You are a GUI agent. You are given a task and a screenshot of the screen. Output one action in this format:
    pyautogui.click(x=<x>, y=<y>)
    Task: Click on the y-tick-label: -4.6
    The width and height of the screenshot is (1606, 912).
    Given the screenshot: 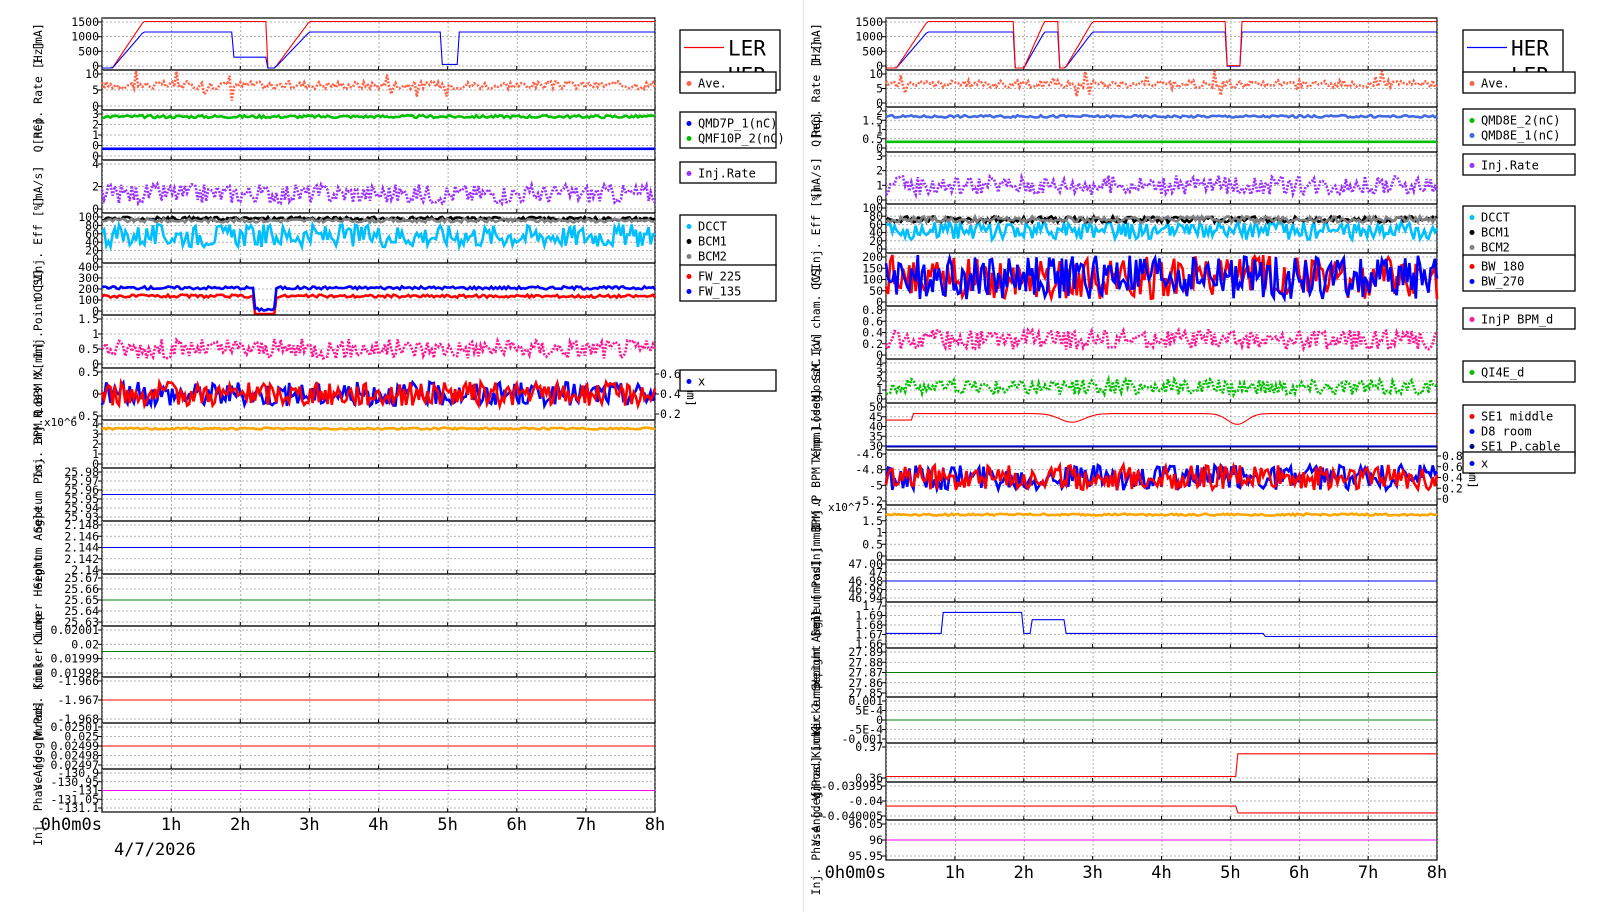 What is the action you would take?
    pyautogui.click(x=869, y=454)
    